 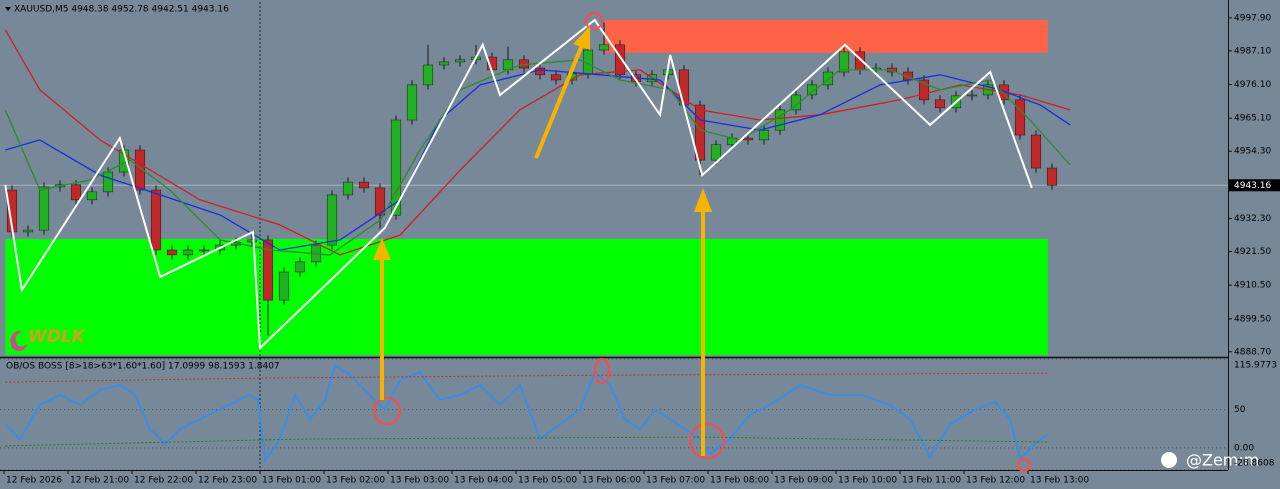 I want to click on y-tick-label: 4954.30, so click(x=1252, y=152).